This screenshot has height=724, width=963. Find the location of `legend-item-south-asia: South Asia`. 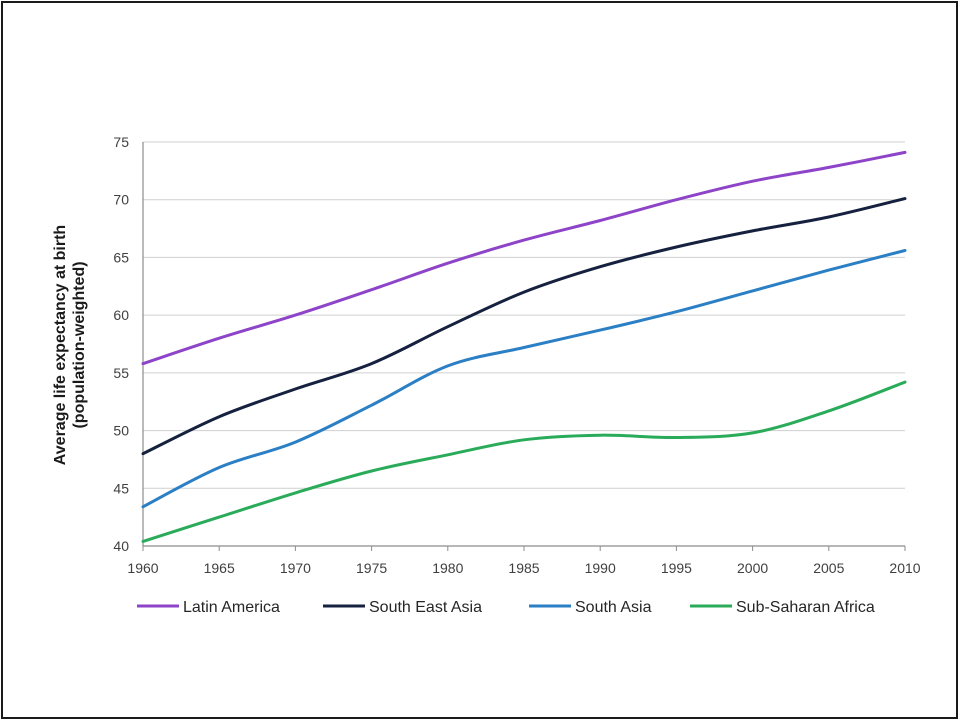

legend-item-south-asia: South Asia is located at coordinates (590, 607).